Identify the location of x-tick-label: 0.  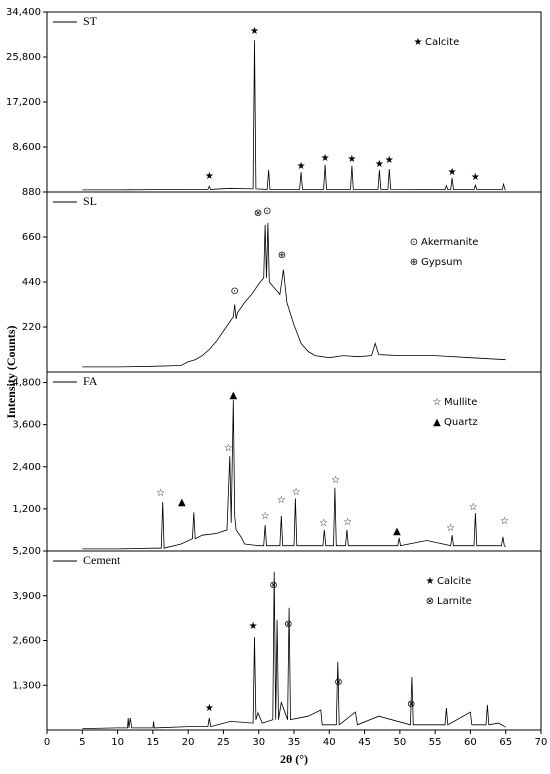
(47, 742).